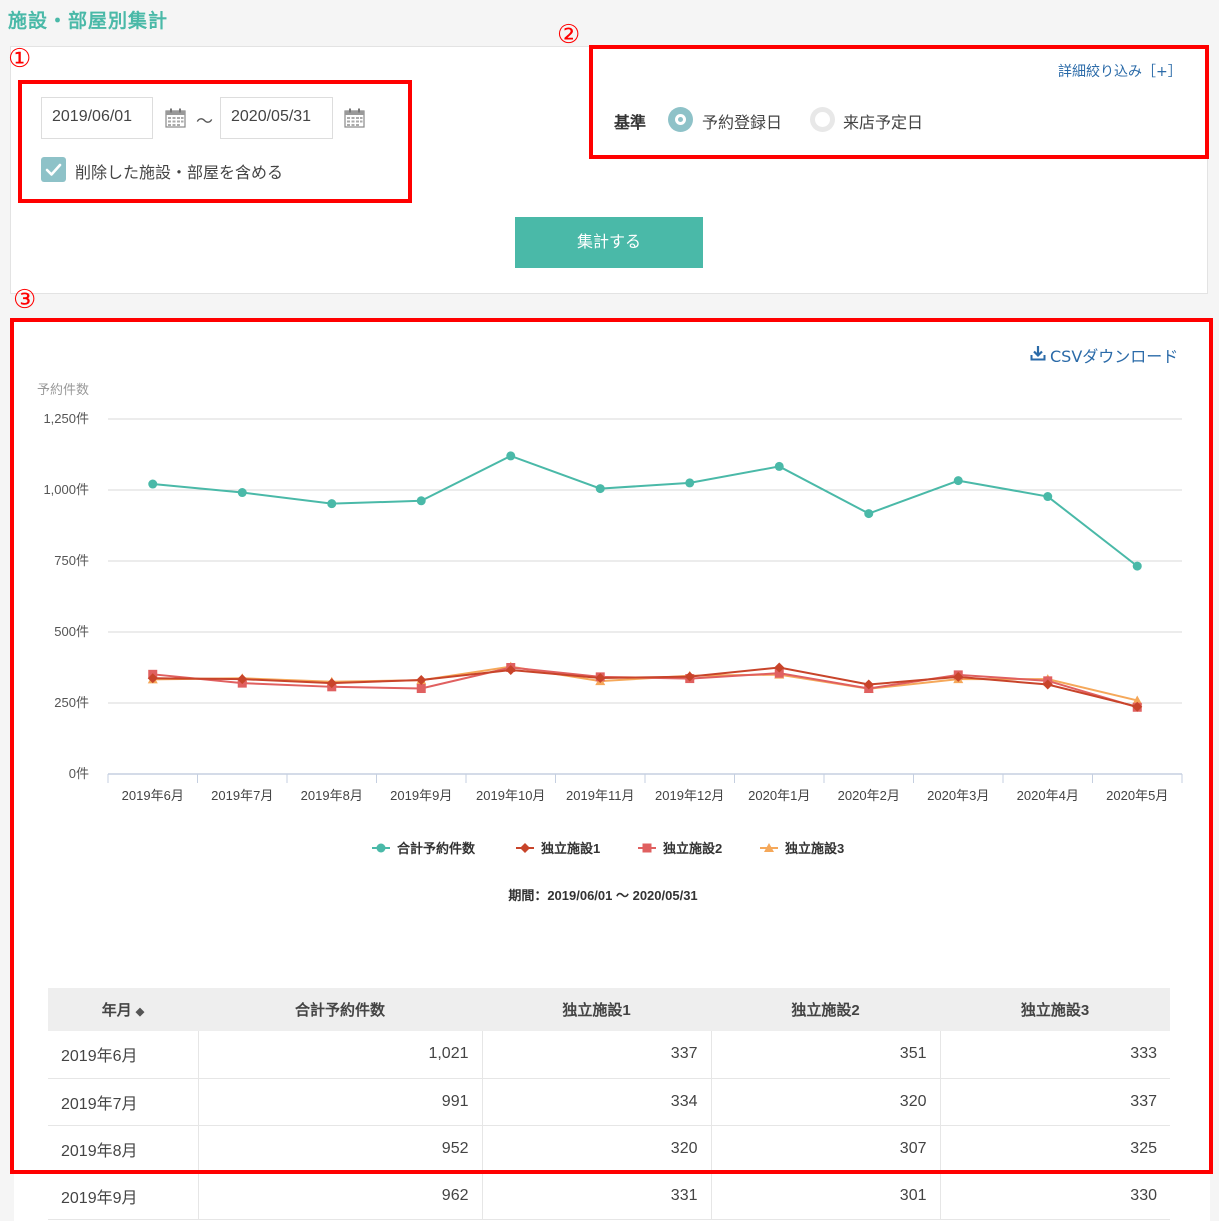  I want to click on legend-item: 合計予約件数, so click(424, 848).